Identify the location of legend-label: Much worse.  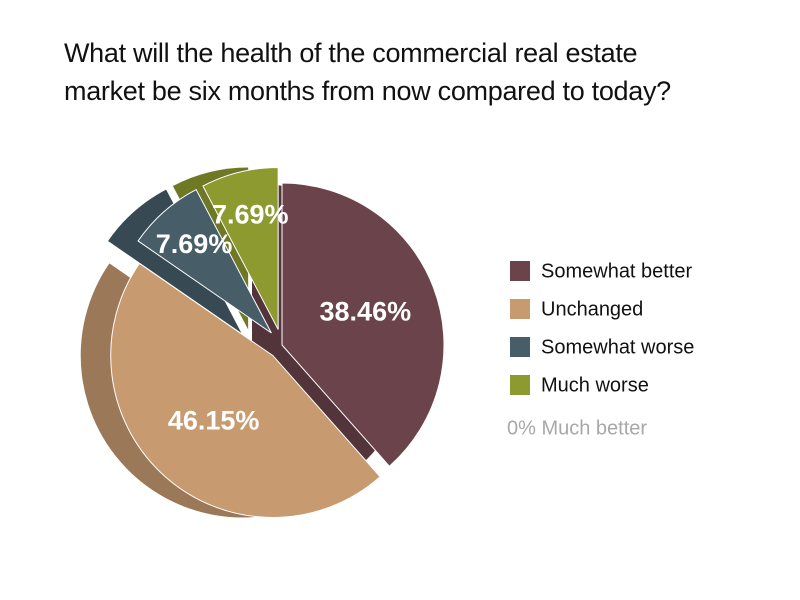
(595, 385).